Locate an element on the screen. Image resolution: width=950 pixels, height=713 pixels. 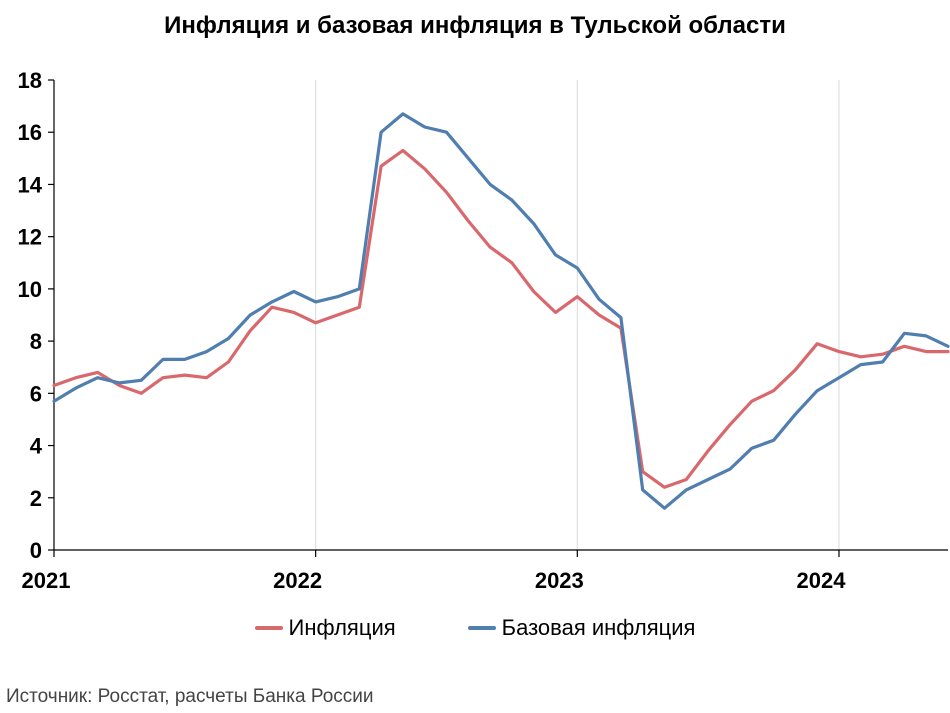
x-tick-labels: 2021 2022 2023 2024 is located at coordinates (434, 580).